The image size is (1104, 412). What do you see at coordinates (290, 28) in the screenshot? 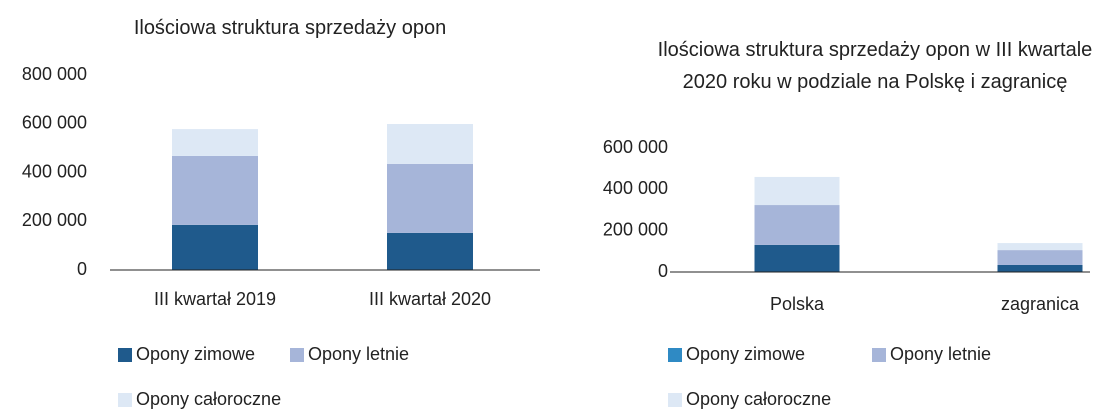
I see `chart-title: Ilościowa struktura sprzedaży opon` at bounding box center [290, 28].